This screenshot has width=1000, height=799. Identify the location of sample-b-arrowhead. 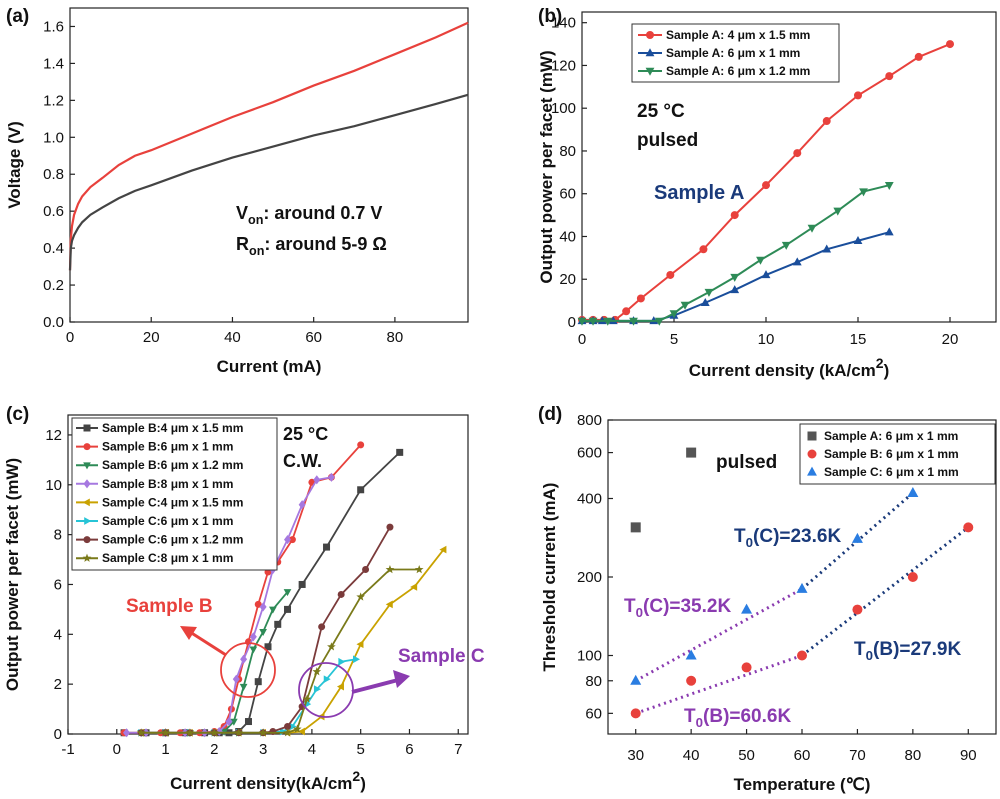
(188, 633).